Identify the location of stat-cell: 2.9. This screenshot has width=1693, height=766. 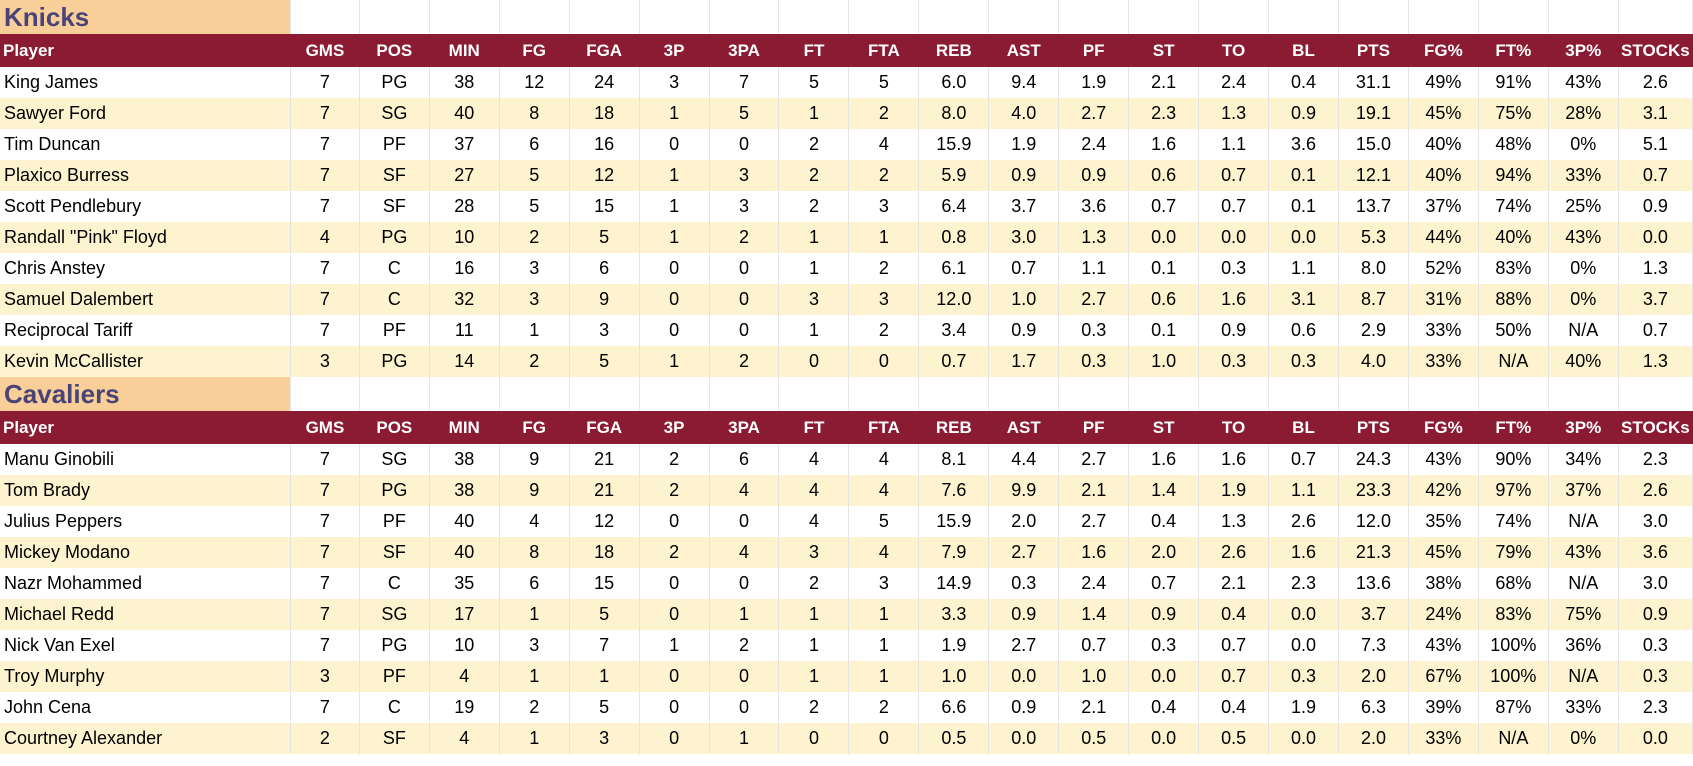
(1373, 330).